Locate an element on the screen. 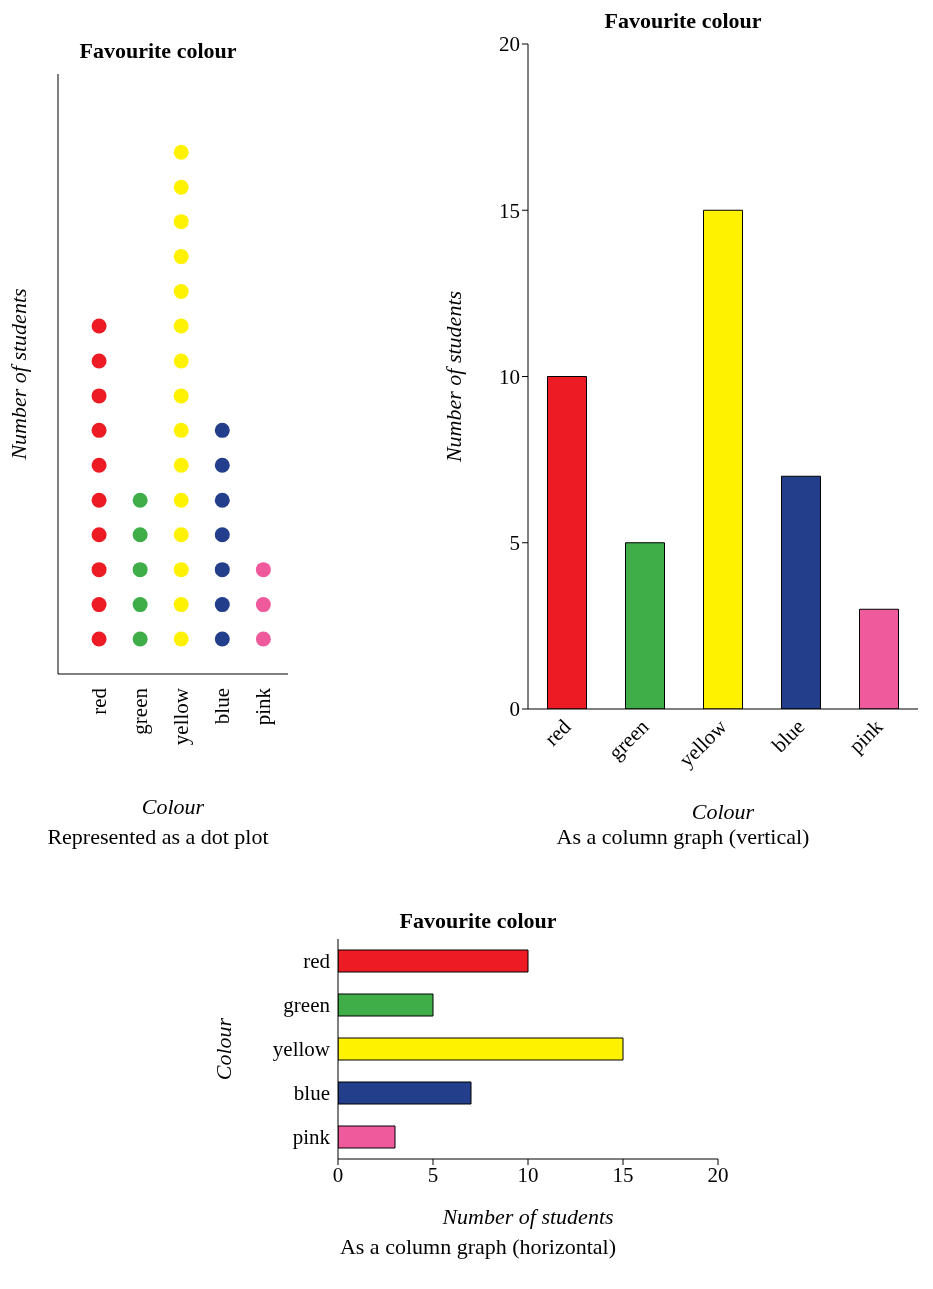  x-tick-label: 15 is located at coordinates (623, 1174).